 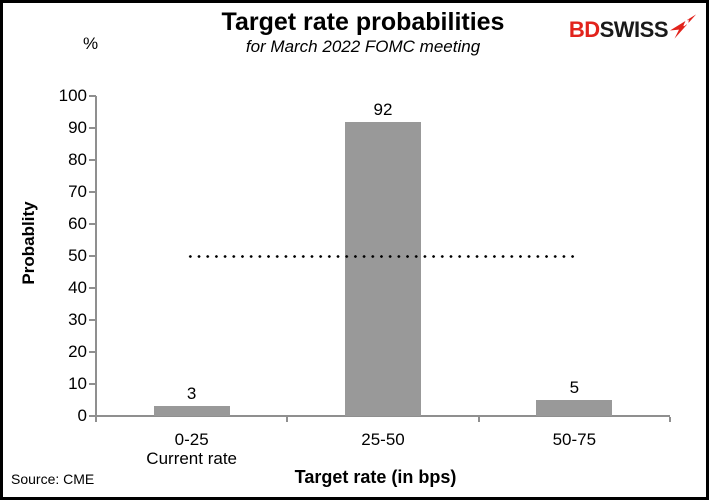 What do you see at coordinates (683, 29) in the screenshot?
I see `bdswiss-arrow-icon` at bounding box center [683, 29].